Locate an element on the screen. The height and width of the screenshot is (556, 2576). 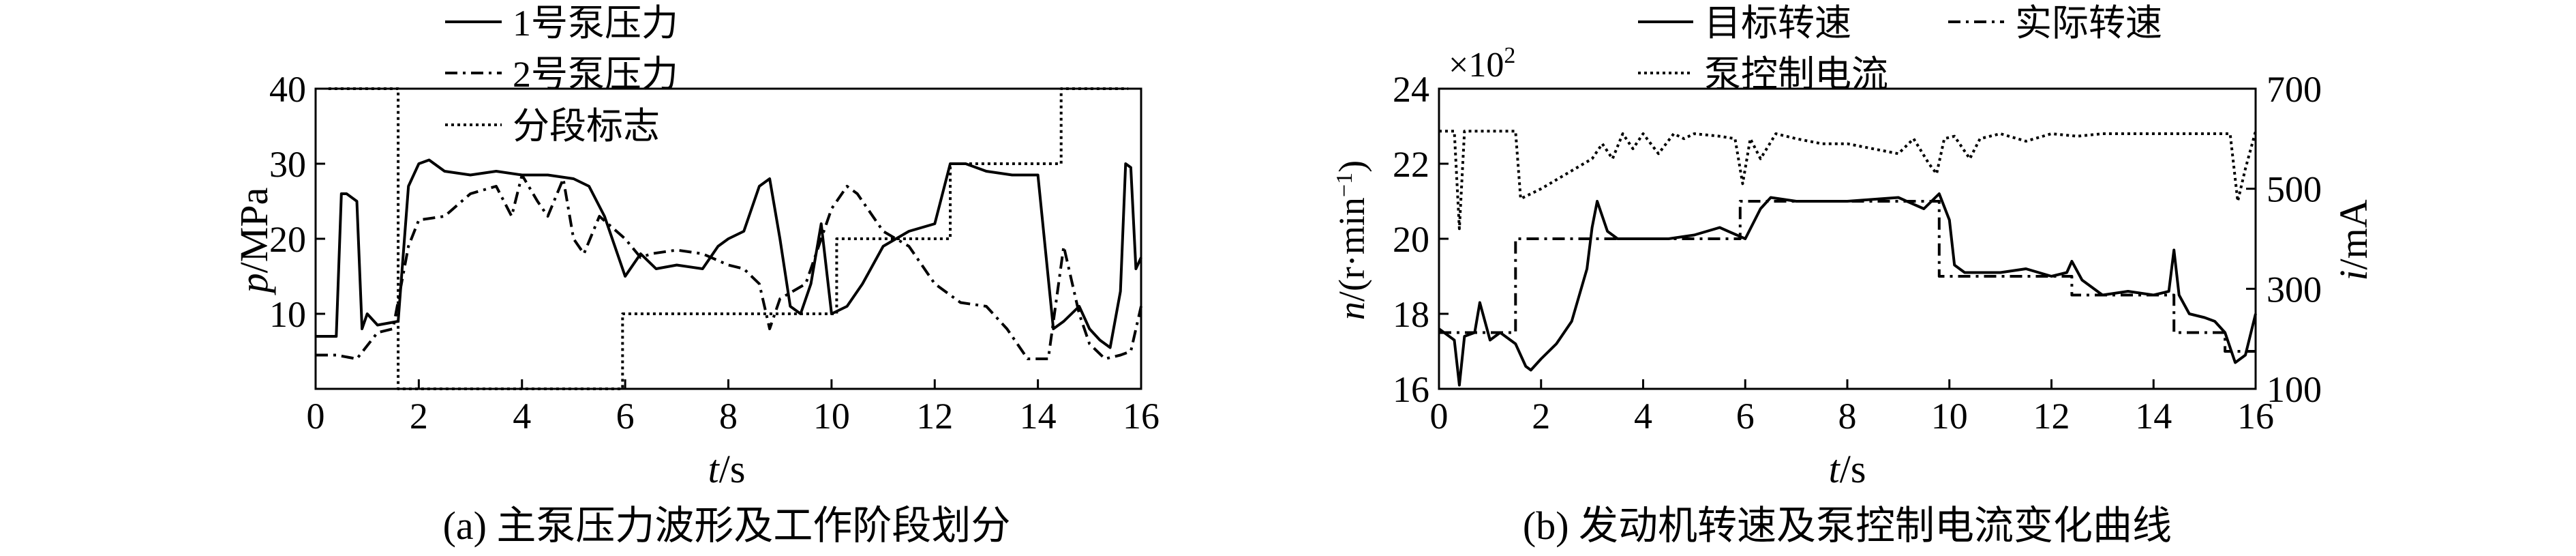
chart-b-x-tick-label: 12 is located at coordinates (2051, 416).